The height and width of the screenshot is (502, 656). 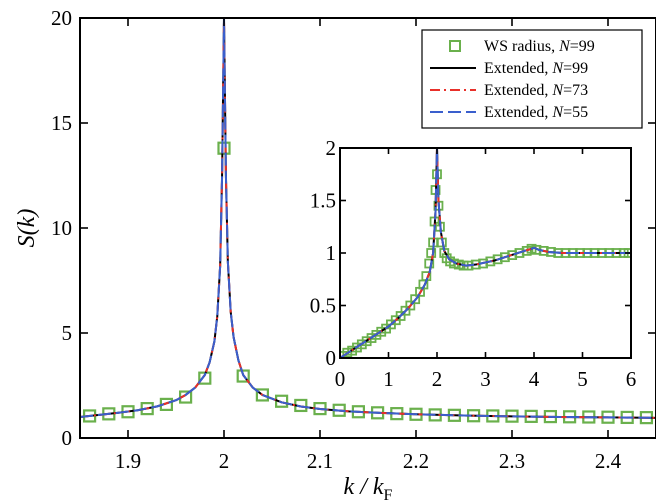 I want to click on main-x-tick-label: 2.1, so click(x=320, y=461).